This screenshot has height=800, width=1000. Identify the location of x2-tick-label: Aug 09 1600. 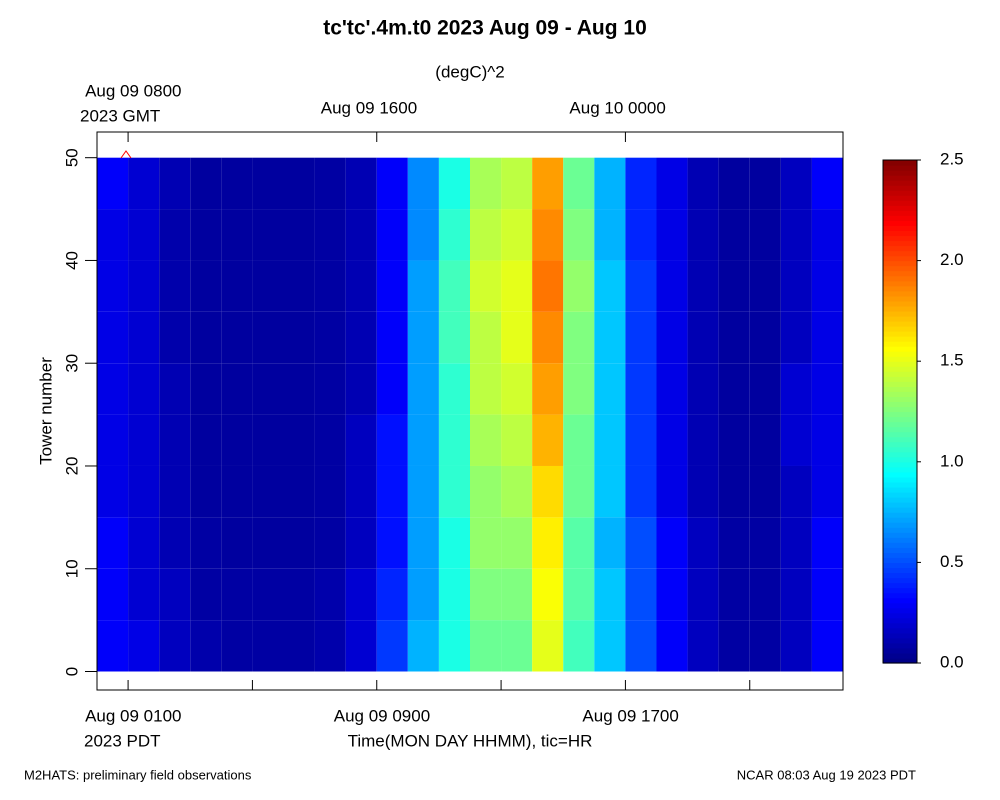
(369, 107).